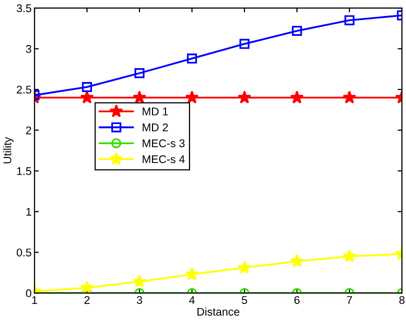  What do you see at coordinates (155, 112) in the screenshot?
I see `legend-label: MD 1` at bounding box center [155, 112].